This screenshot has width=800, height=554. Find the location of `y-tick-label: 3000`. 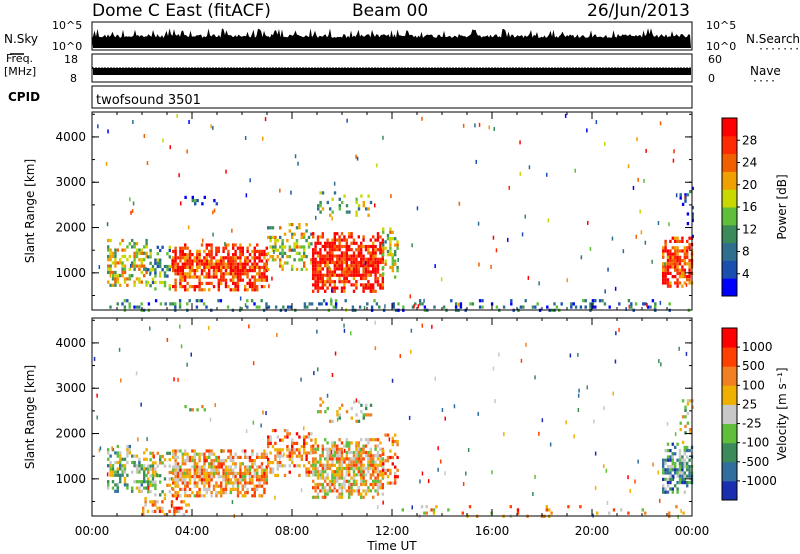

y-tick-label: 3000 is located at coordinates (70, 182).